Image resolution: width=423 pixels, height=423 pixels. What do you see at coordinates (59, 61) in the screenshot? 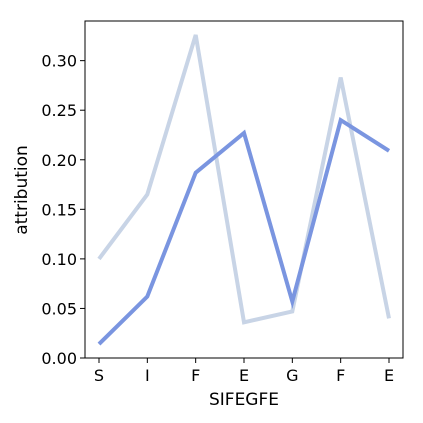
I see `y-tick-label: 0.30` at bounding box center [59, 61].